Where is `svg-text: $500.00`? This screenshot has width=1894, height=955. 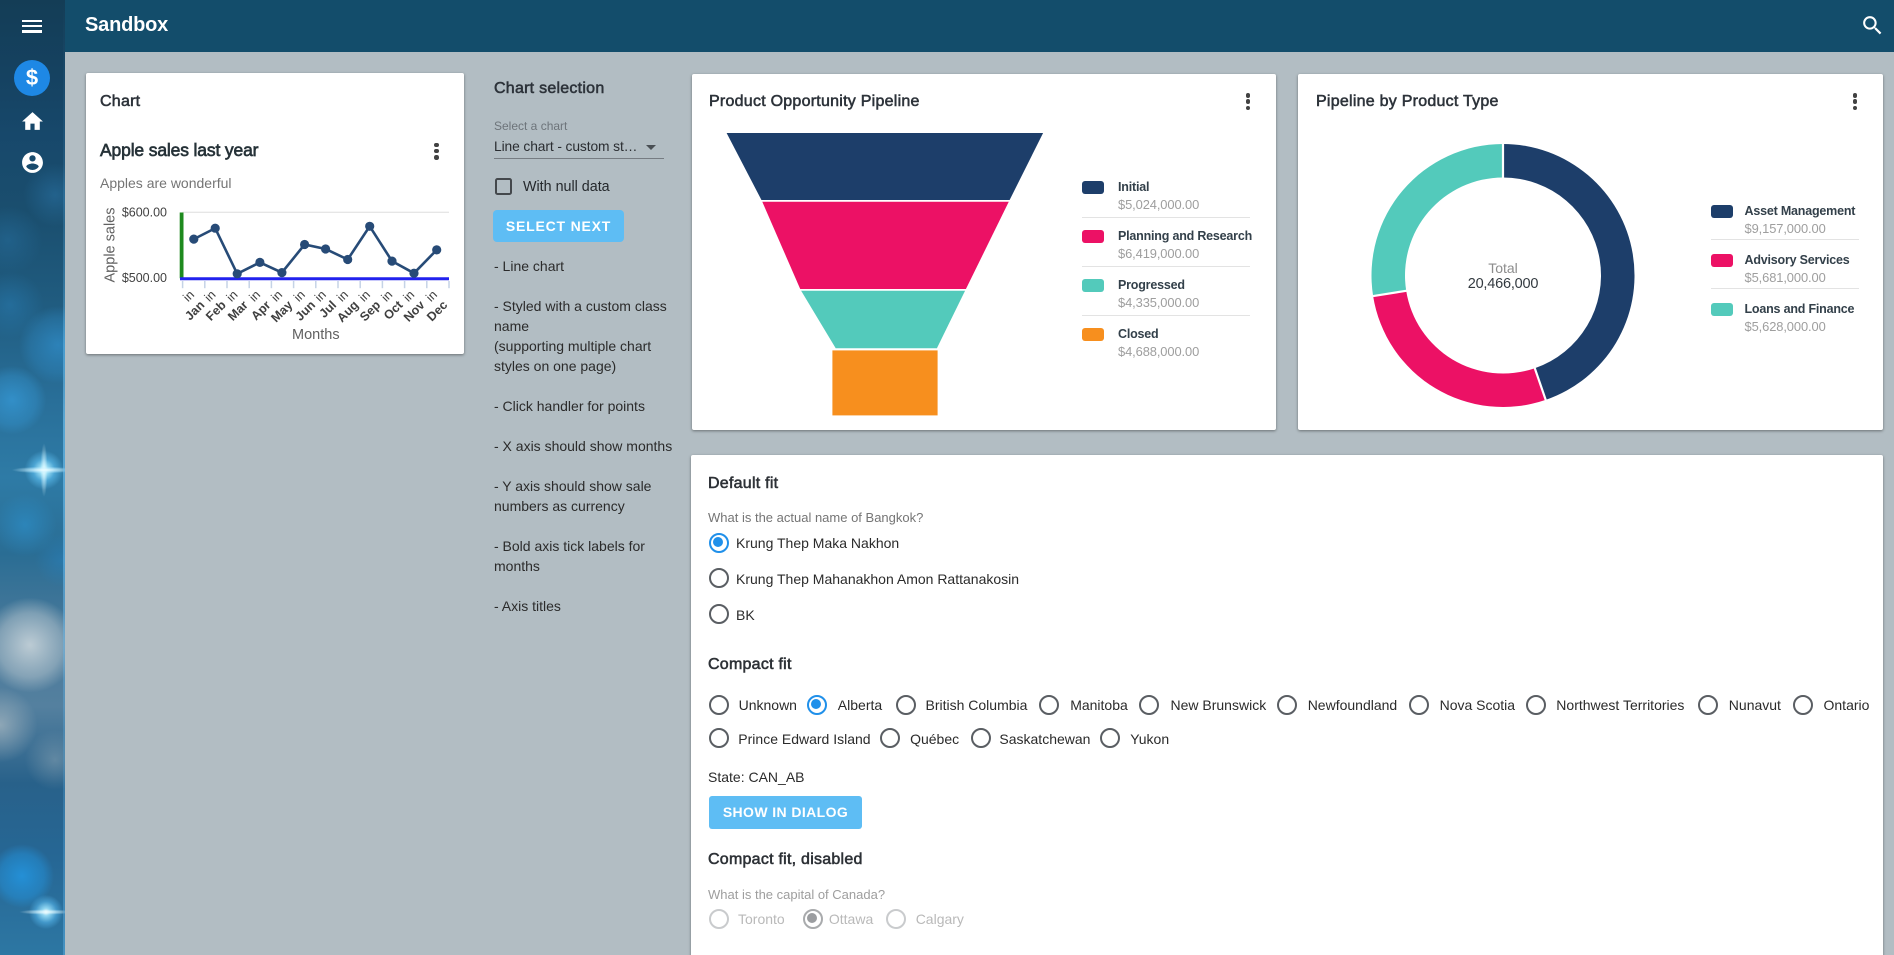 svg-text: $500.00 is located at coordinates (144, 278).